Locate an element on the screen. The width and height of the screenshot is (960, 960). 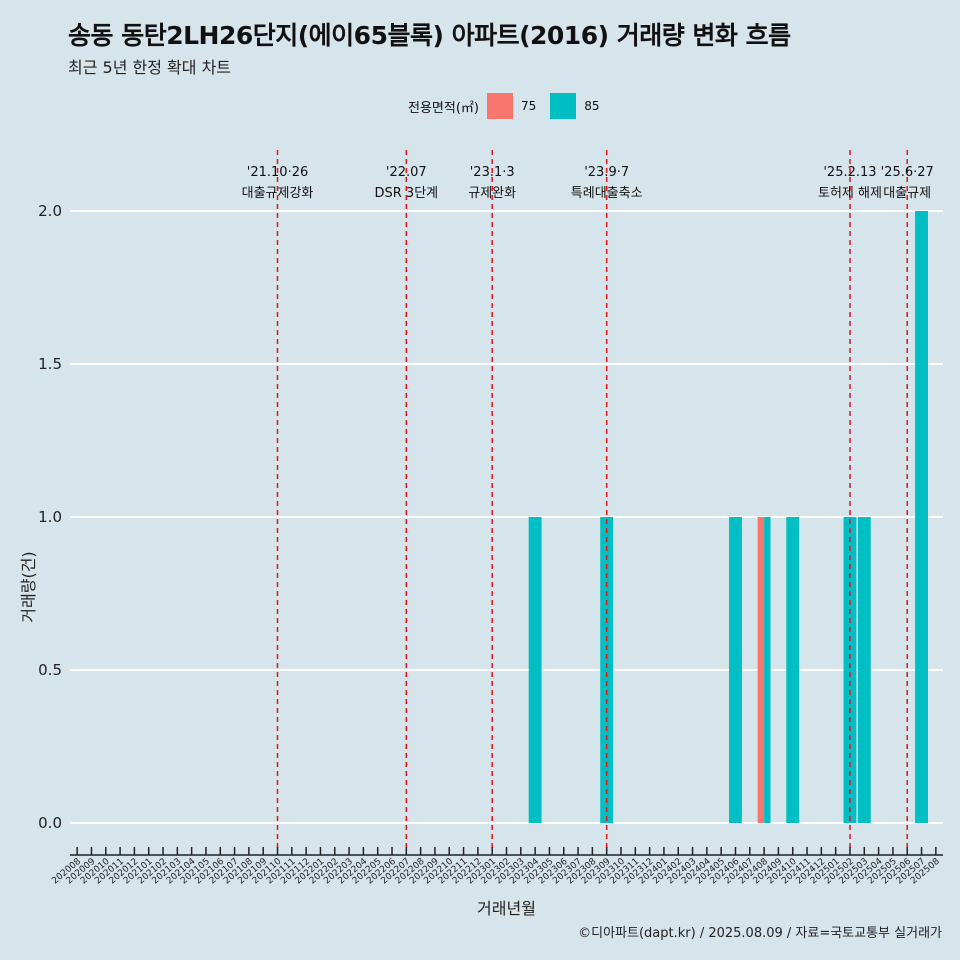
legend-label-75: 75 is located at coordinates (528, 106).